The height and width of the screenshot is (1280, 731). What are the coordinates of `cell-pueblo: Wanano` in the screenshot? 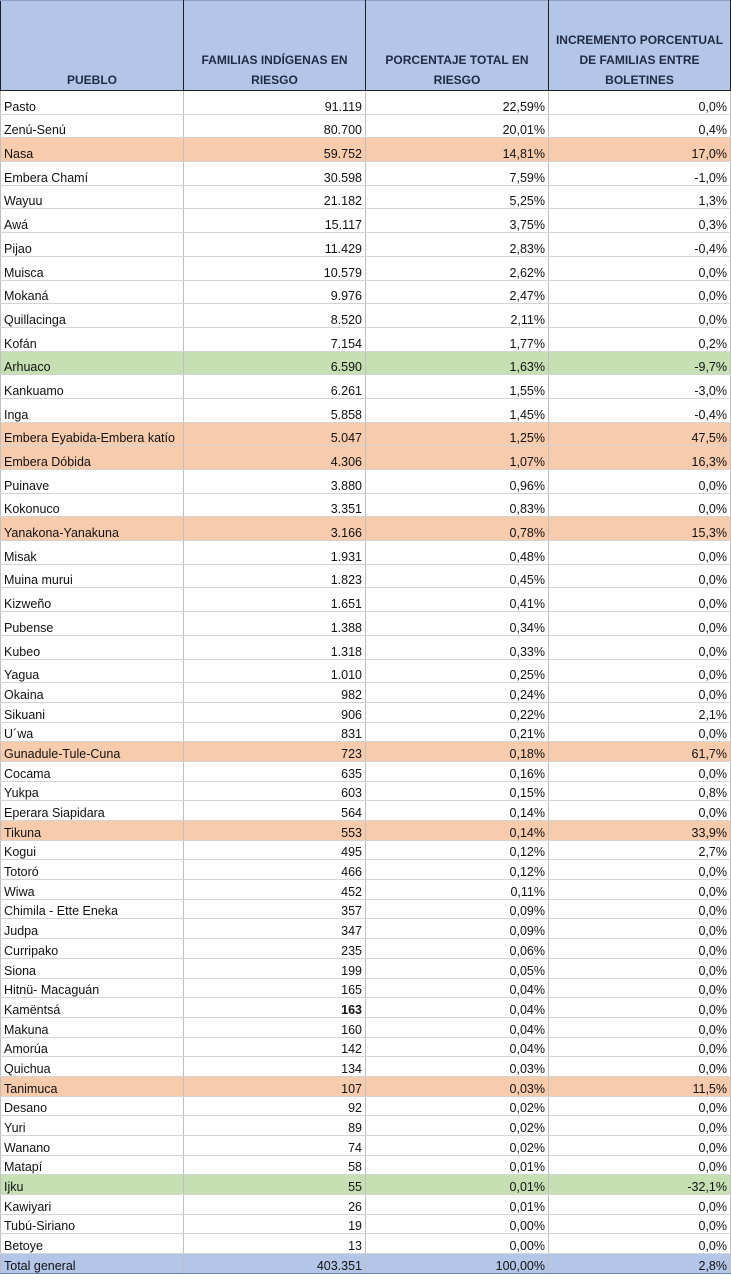 It's located at (92, 1145).